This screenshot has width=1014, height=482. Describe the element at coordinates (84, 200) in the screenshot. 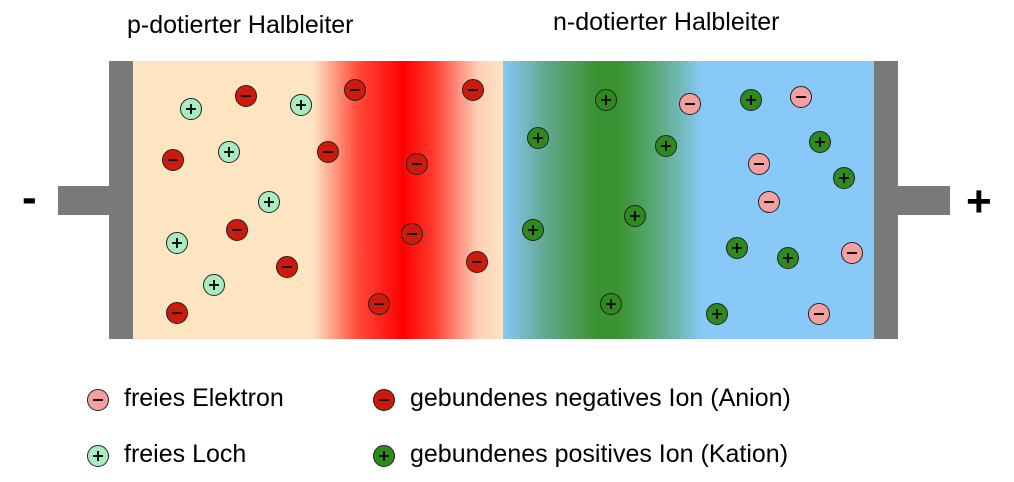

I see `left-lead` at that location.